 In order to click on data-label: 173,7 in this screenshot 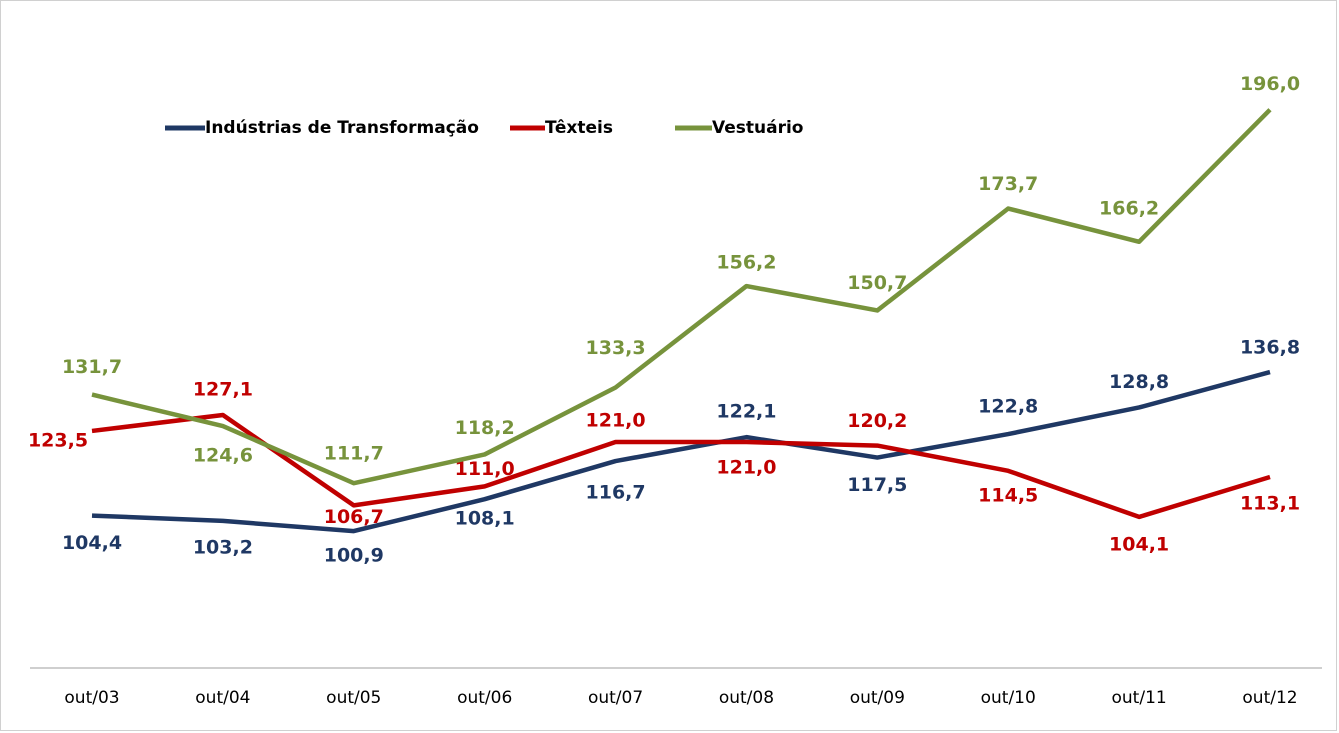, I will do `click(1008, 184)`.